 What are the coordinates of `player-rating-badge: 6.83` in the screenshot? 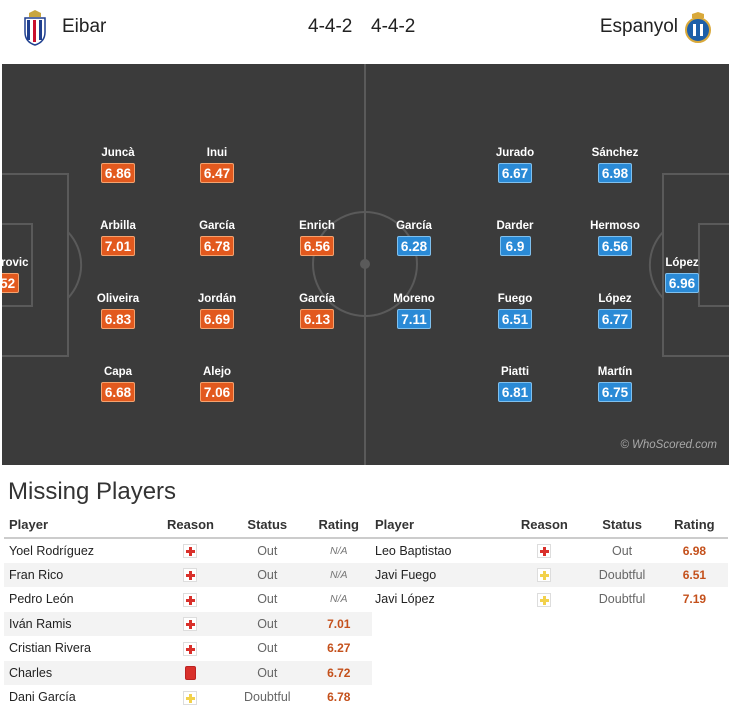 It's located at (118, 319).